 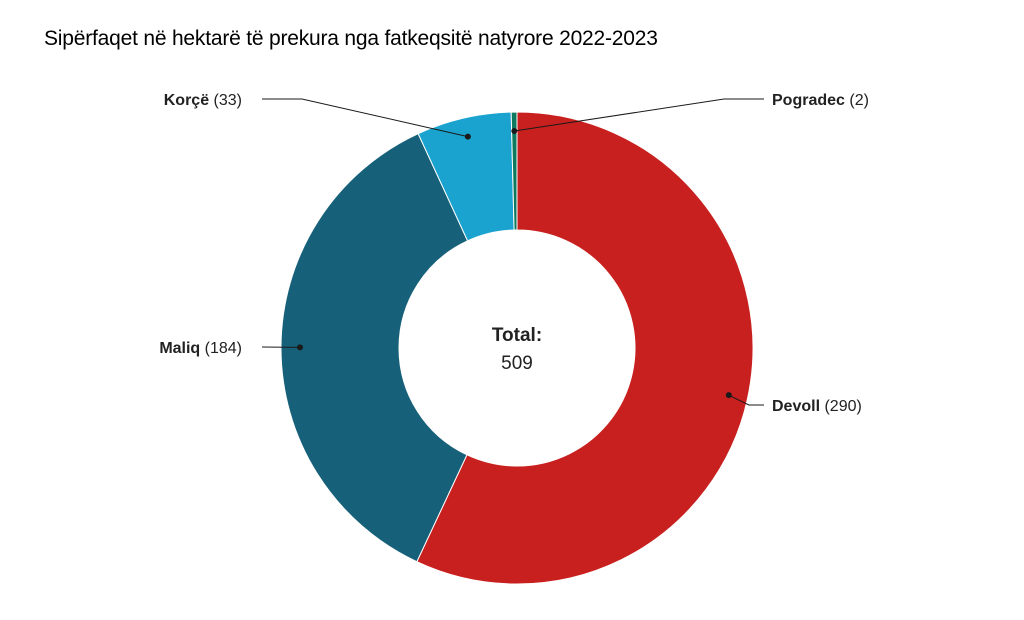 What do you see at coordinates (186, 100) in the screenshot?
I see `slice-label-name: Korçë` at bounding box center [186, 100].